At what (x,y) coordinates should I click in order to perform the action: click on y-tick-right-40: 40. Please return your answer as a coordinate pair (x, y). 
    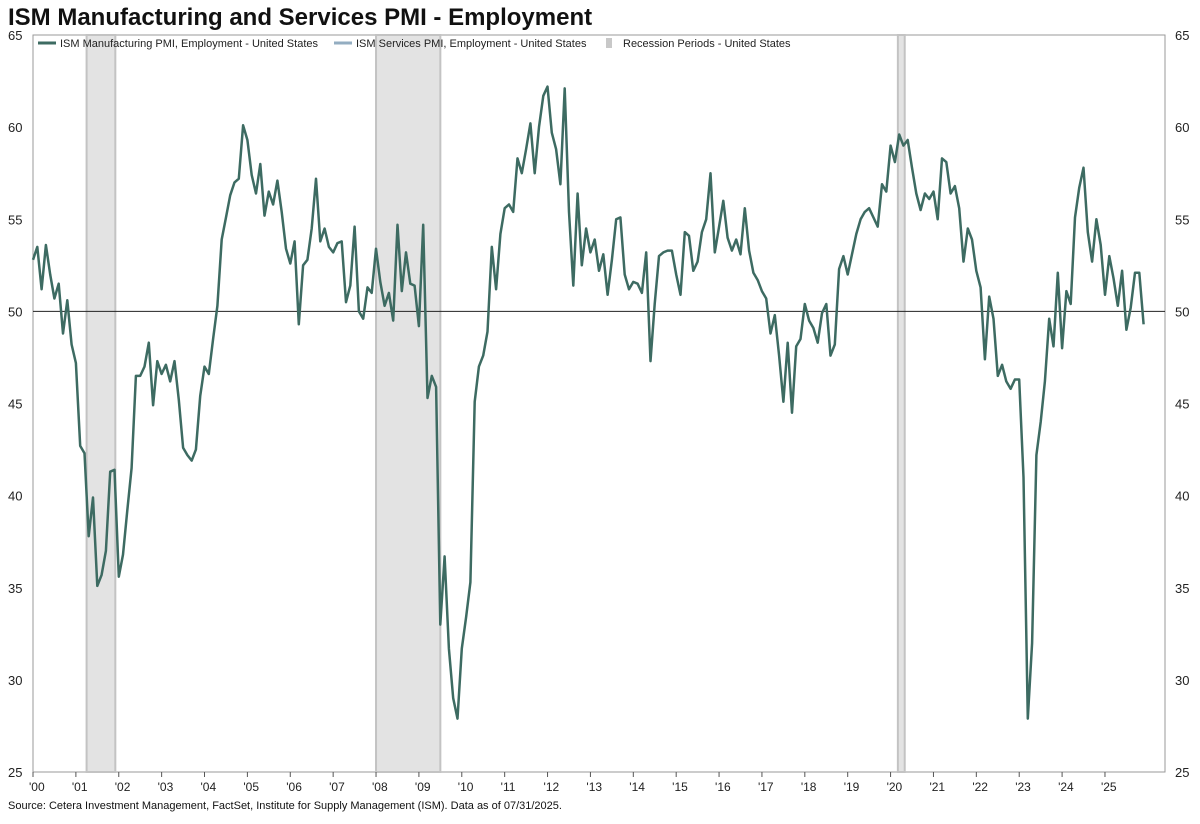
    Looking at the image, I should click on (1182, 496).